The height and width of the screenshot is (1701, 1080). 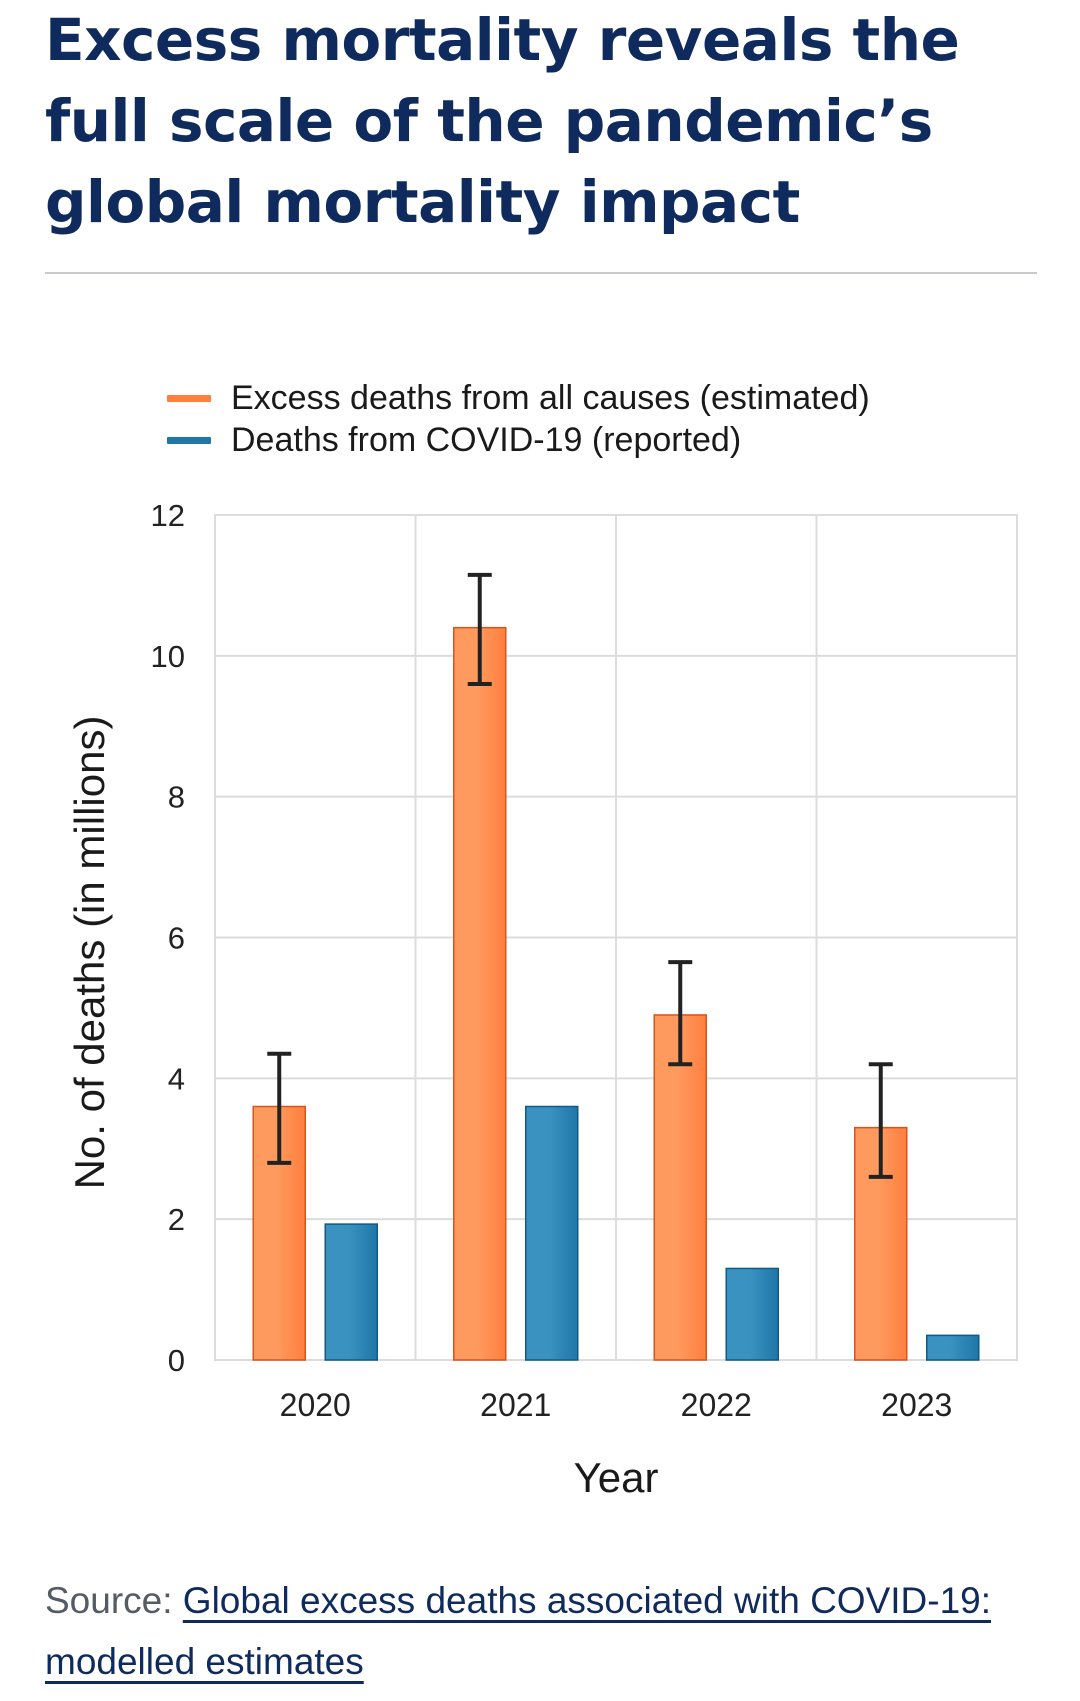 I want to click on x-axis-title: Year, so click(x=616, y=1477).